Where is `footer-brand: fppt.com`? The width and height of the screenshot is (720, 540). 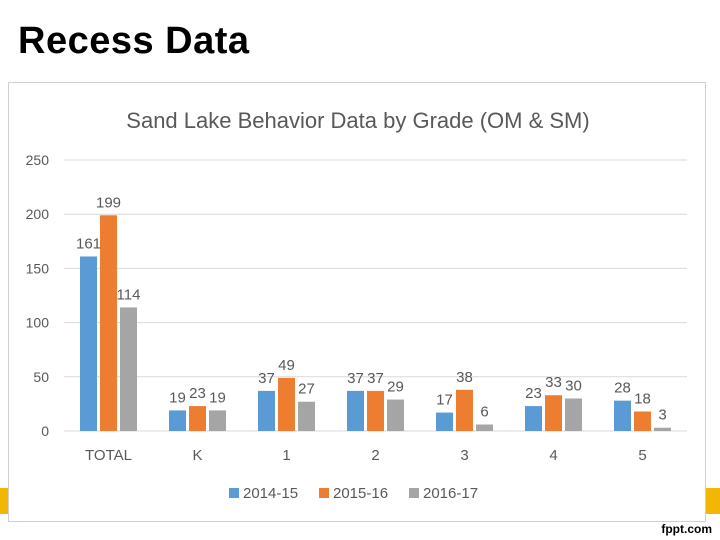 footer-brand: fppt.com is located at coordinates (686, 529).